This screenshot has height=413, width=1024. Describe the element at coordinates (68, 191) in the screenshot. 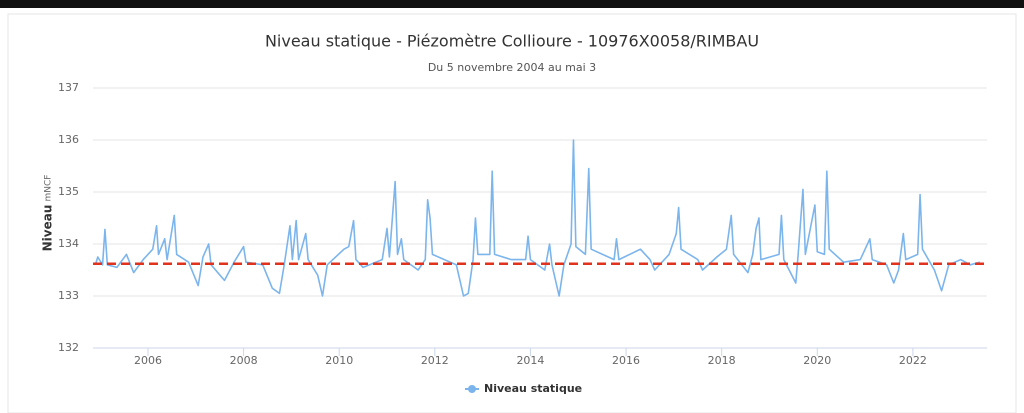

I see `y-tick-label: 135` at that location.